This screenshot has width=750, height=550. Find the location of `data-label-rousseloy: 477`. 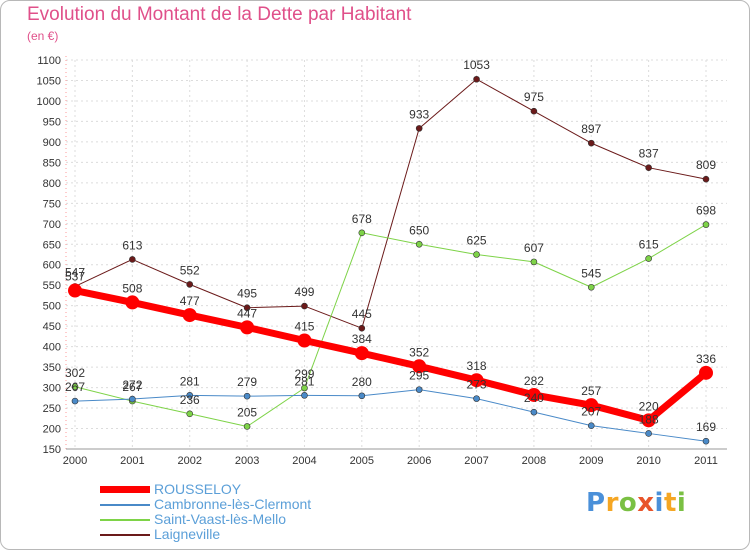

data-label-rousseloy: 477 is located at coordinates (190, 301).